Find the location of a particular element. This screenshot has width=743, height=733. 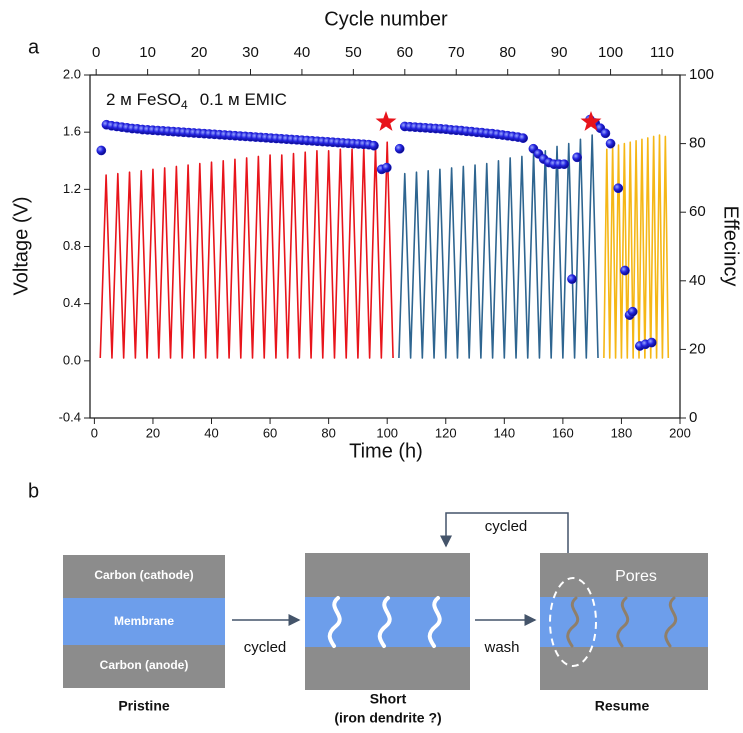

caption: Resume is located at coordinates (622, 706).